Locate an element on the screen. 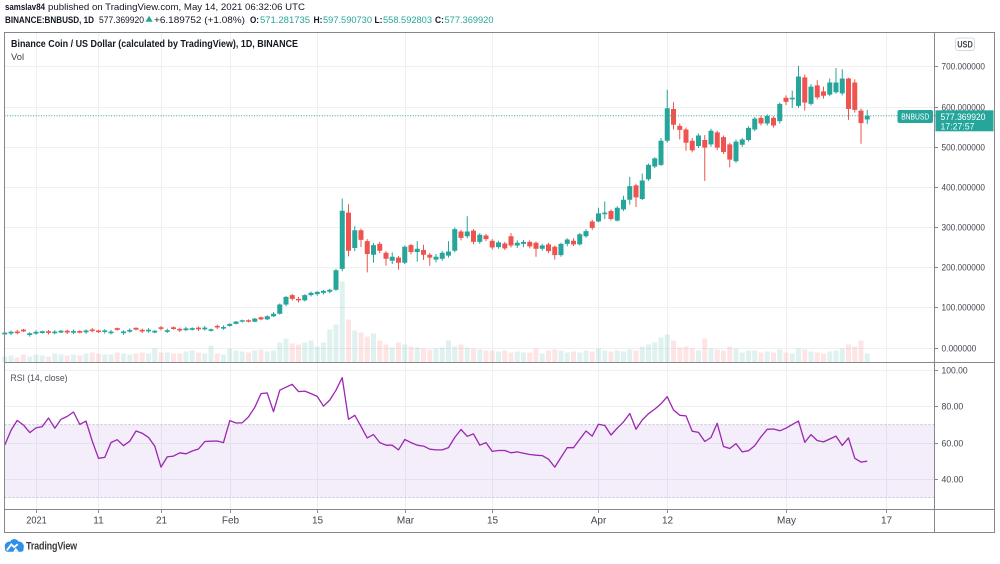 This screenshot has width=1000, height=564. svg-text: 200.000000 is located at coordinates (964, 268).